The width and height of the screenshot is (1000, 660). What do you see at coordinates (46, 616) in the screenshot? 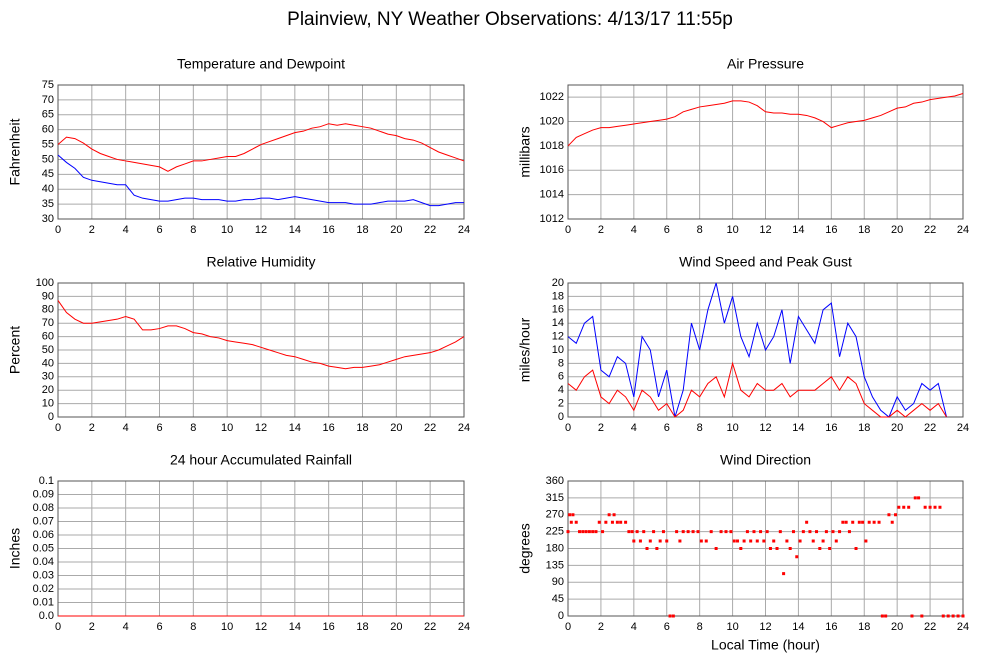
I see `y-tick-label: 0.0` at bounding box center [46, 616].